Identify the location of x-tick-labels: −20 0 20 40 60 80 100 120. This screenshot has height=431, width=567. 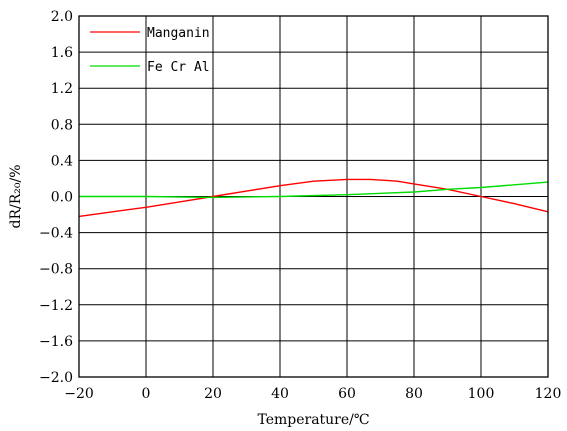
(312, 394).